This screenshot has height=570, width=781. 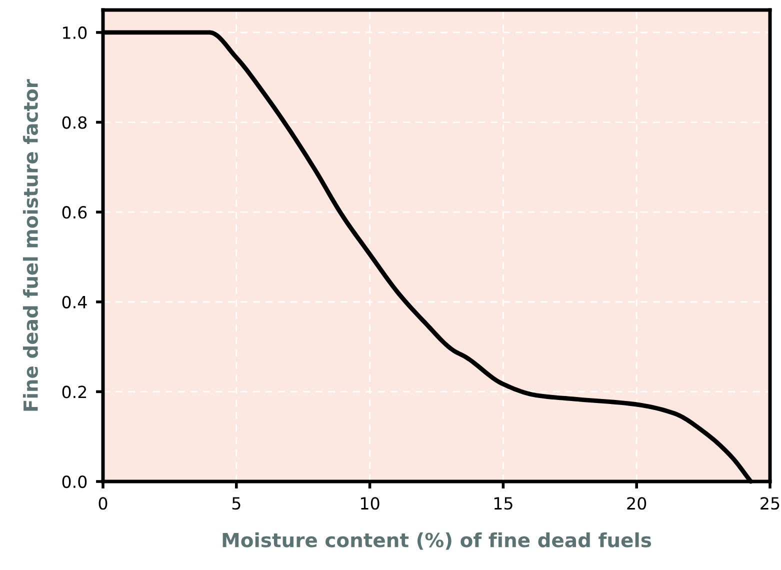 I want to click on x-tick-label: 10, so click(x=370, y=503).